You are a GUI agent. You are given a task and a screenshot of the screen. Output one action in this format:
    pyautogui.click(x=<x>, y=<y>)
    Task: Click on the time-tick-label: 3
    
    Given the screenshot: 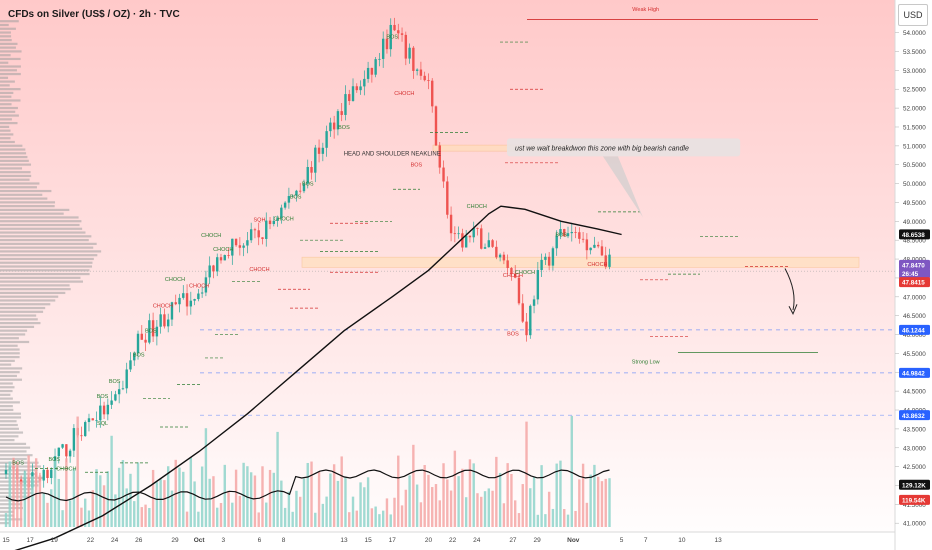 What is the action you would take?
    pyautogui.click(x=223, y=540)
    